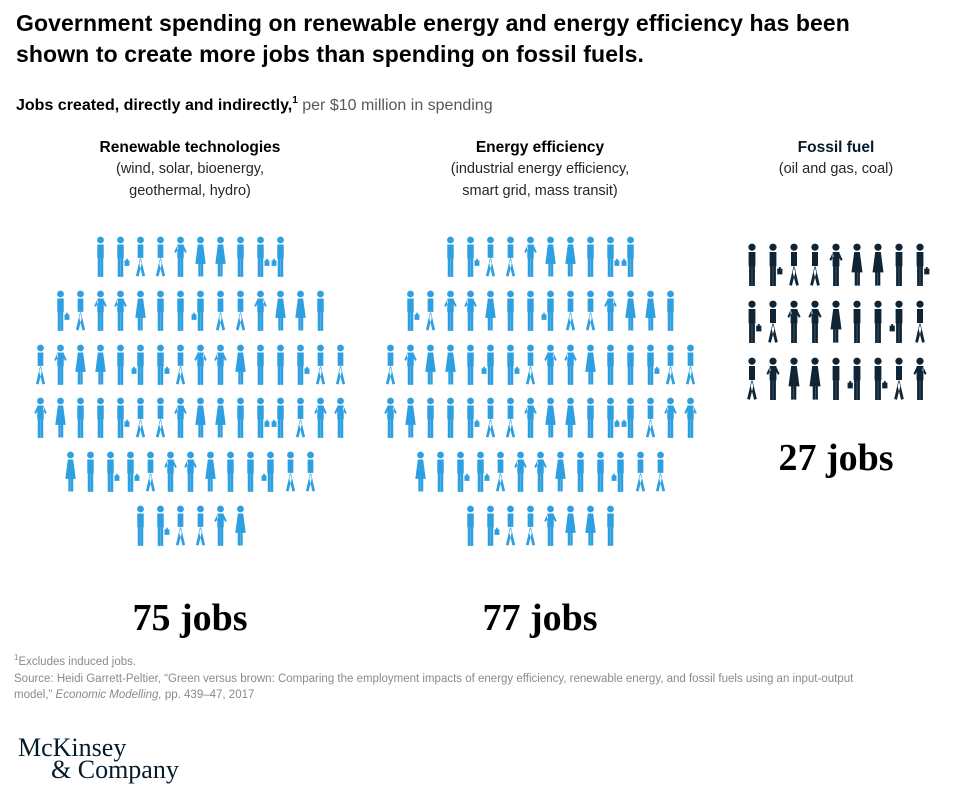  What do you see at coordinates (154, 105) in the screenshot?
I see `subtitle-bold-text: Jobs created, directly and indirectly,` at bounding box center [154, 105].